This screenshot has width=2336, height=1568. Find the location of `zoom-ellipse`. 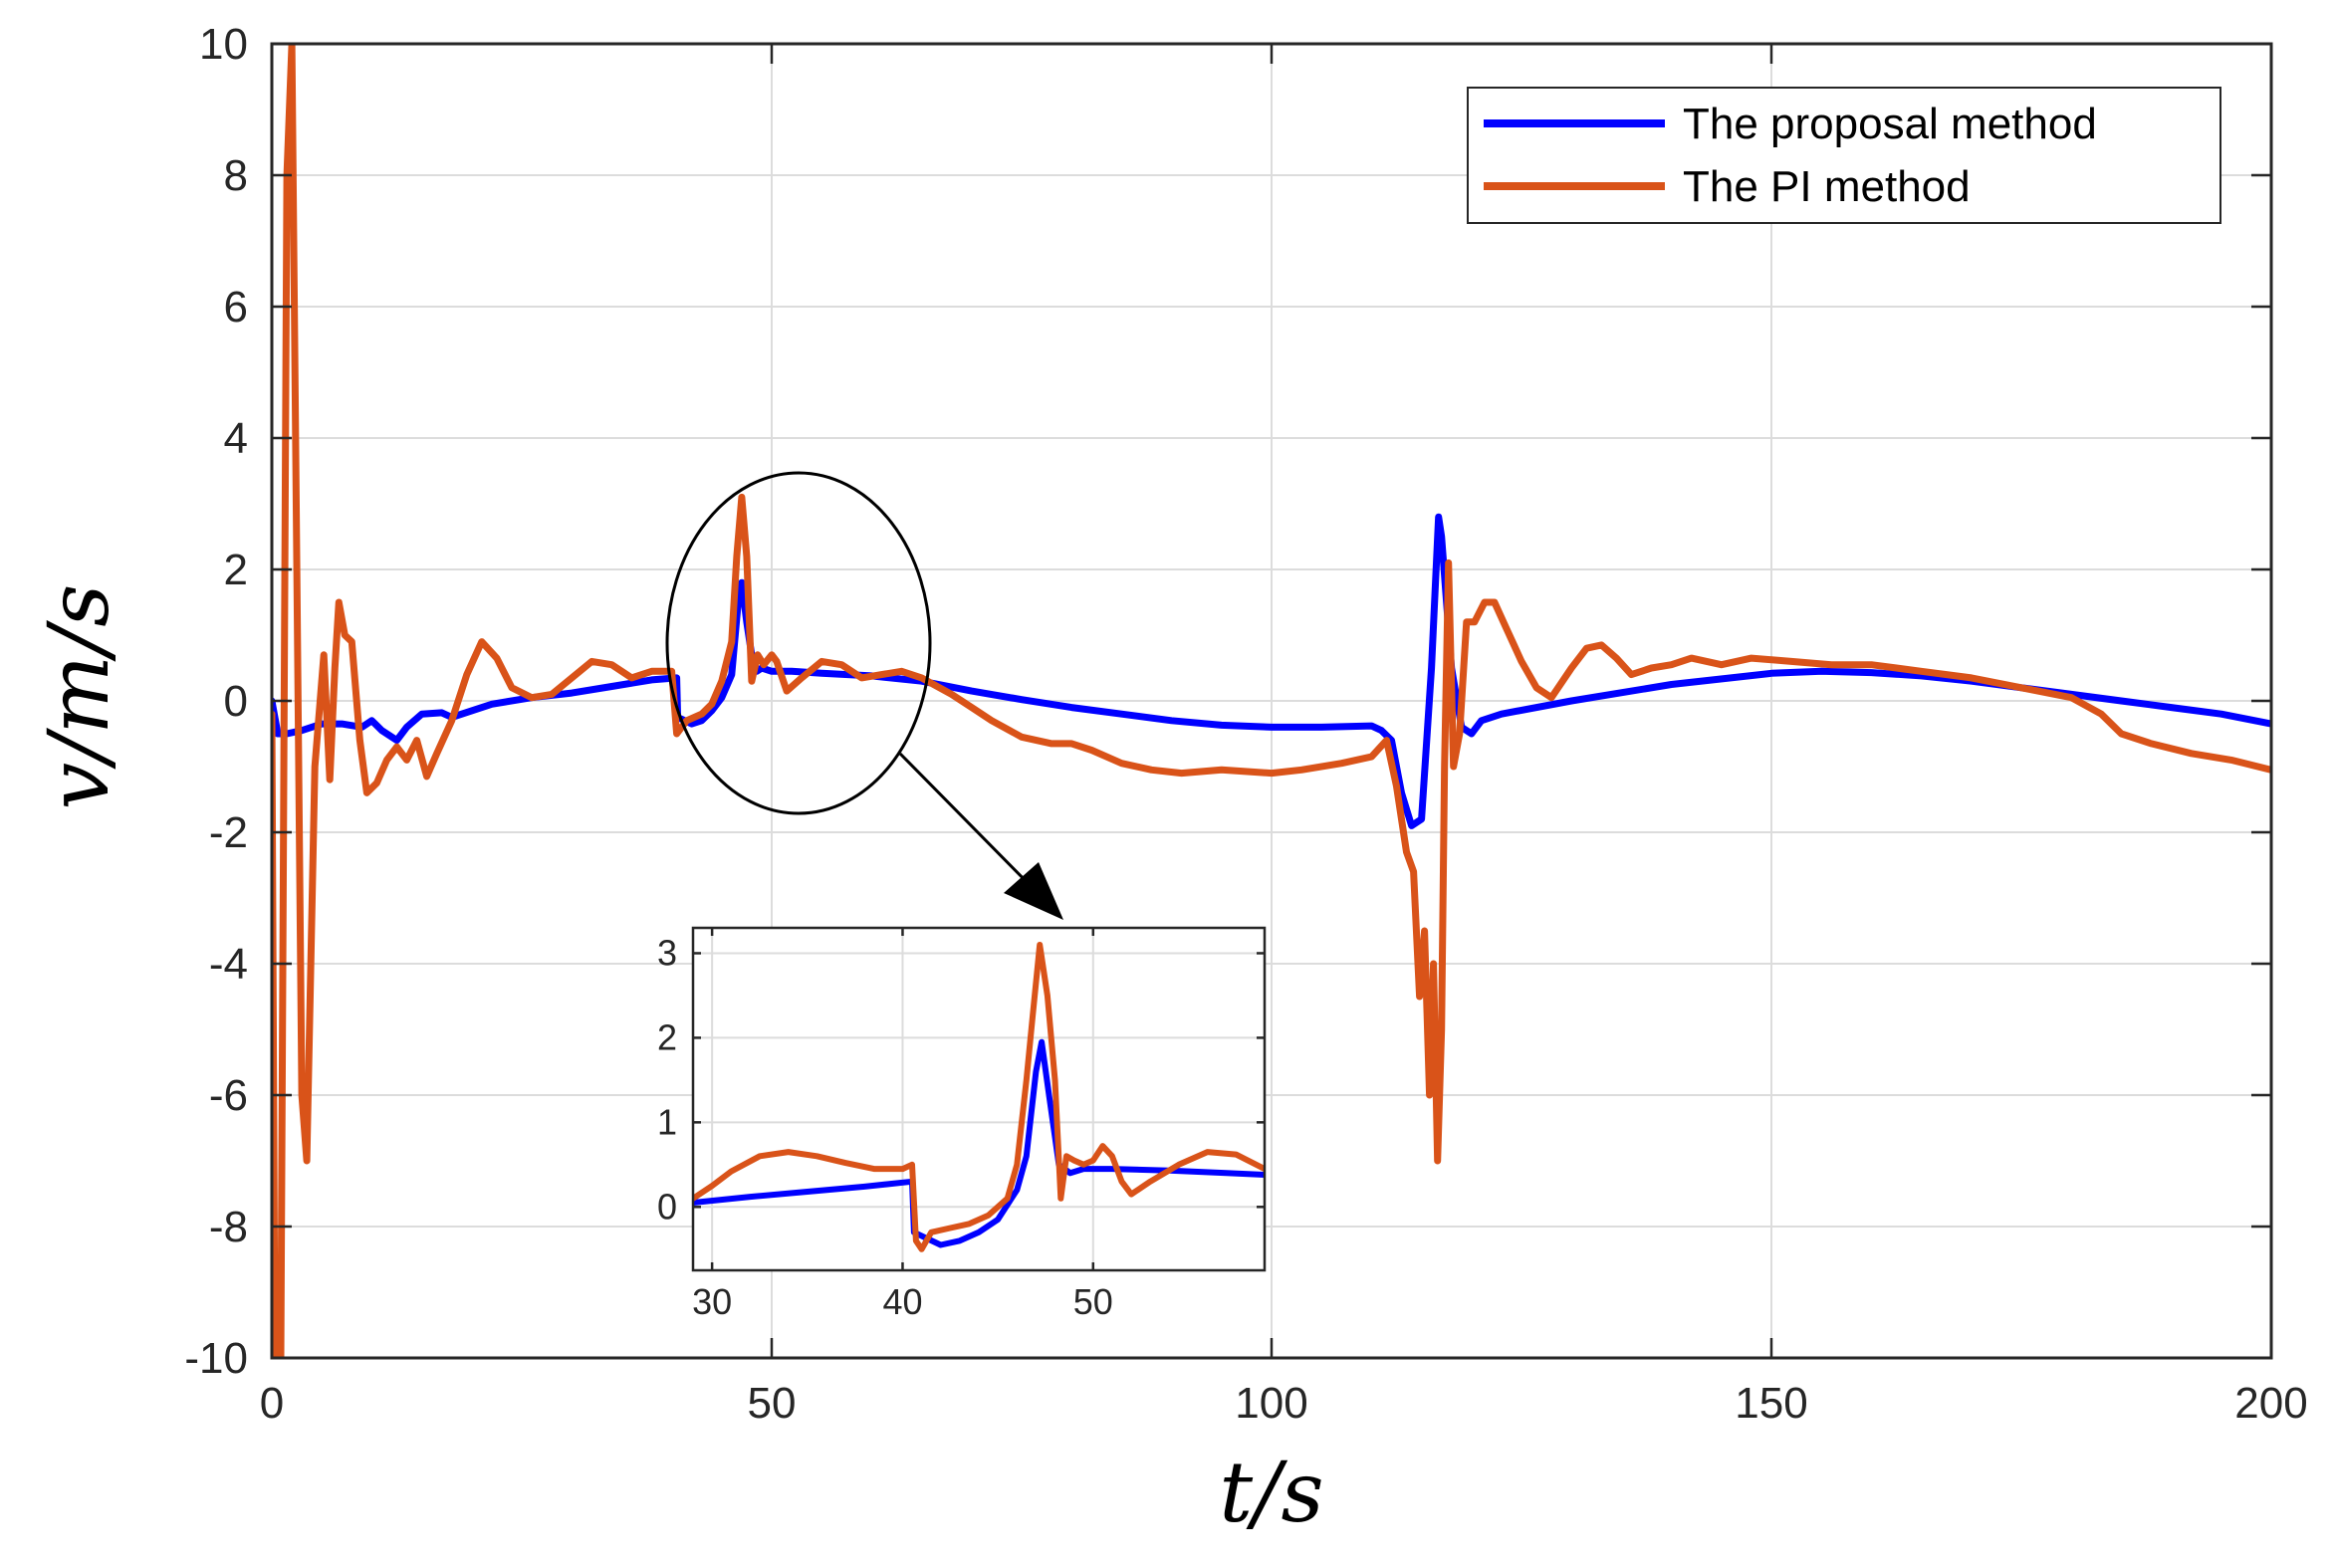

zoom-ellipse is located at coordinates (798, 643).